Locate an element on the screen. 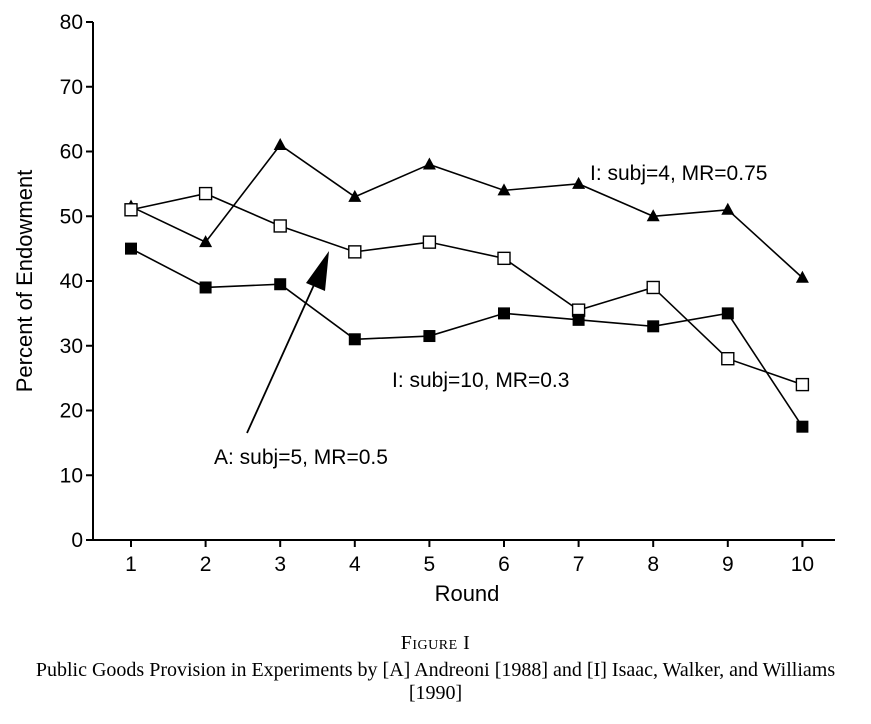 The image size is (871, 724). x-tick-label: 3 is located at coordinates (280, 564).